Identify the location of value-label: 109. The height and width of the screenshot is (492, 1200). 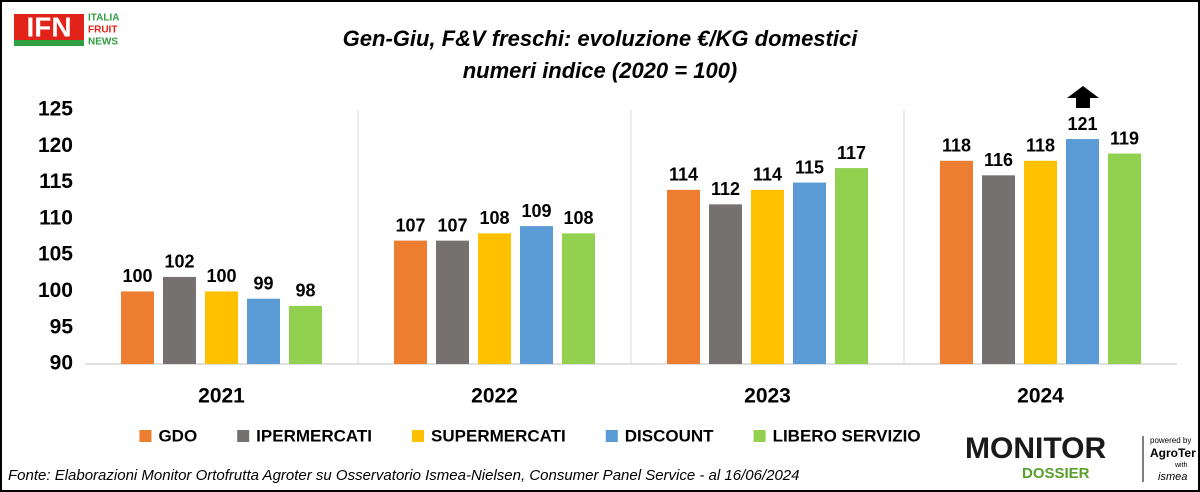
(536, 211).